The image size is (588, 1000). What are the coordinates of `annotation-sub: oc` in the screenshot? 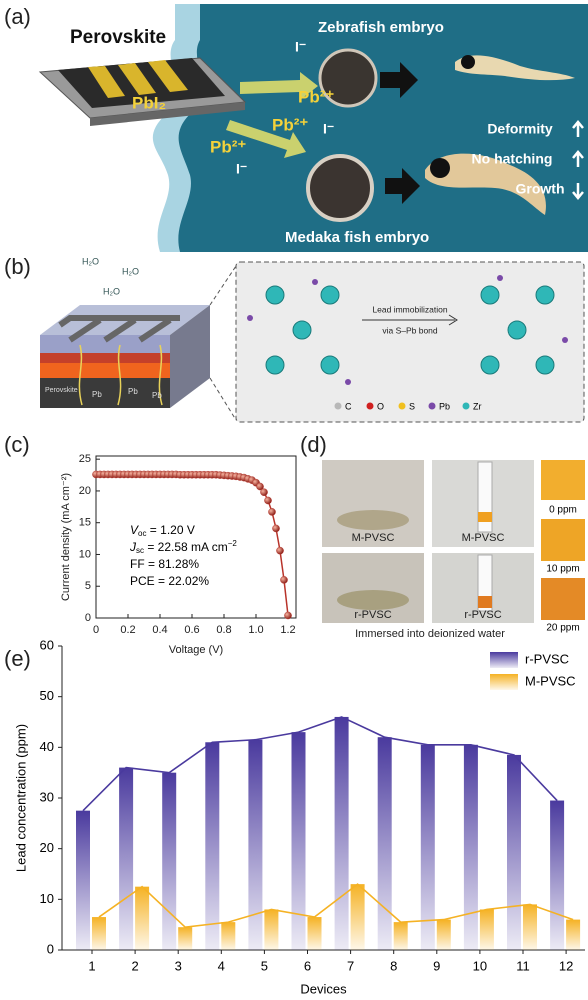 It's located at (142, 533).